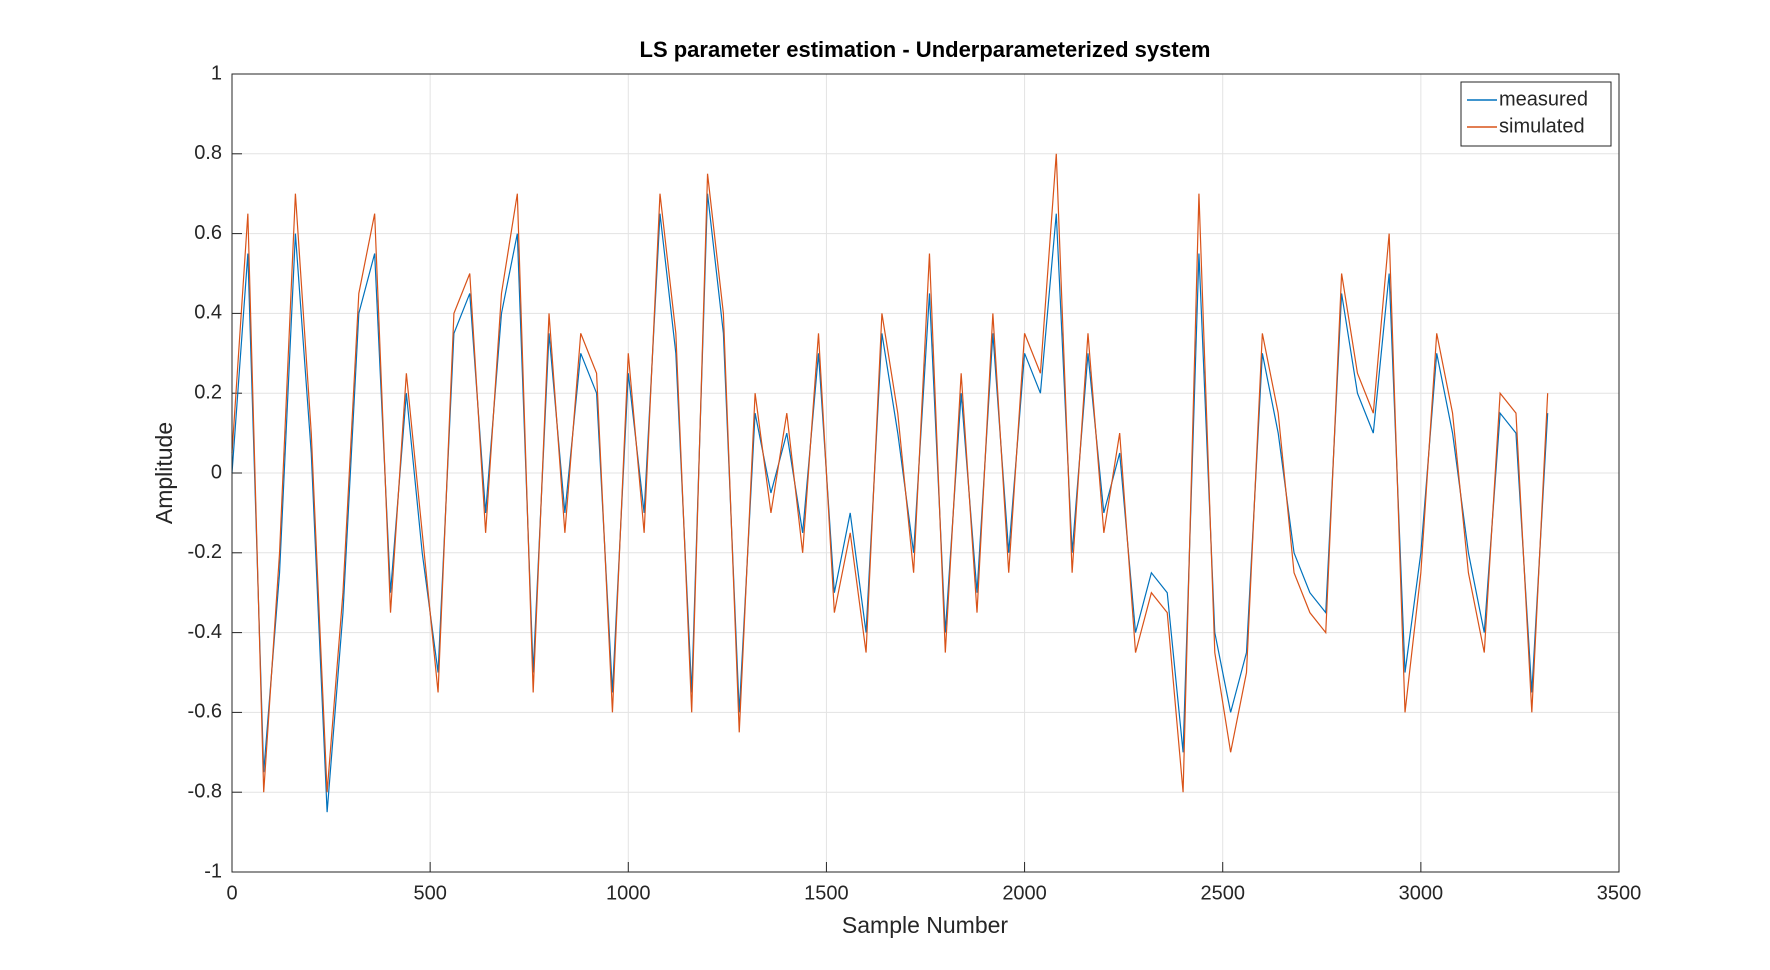 This screenshot has height=970, width=1770. What do you see at coordinates (429, 893) in the screenshot?
I see `x-tick-label: 500` at bounding box center [429, 893].